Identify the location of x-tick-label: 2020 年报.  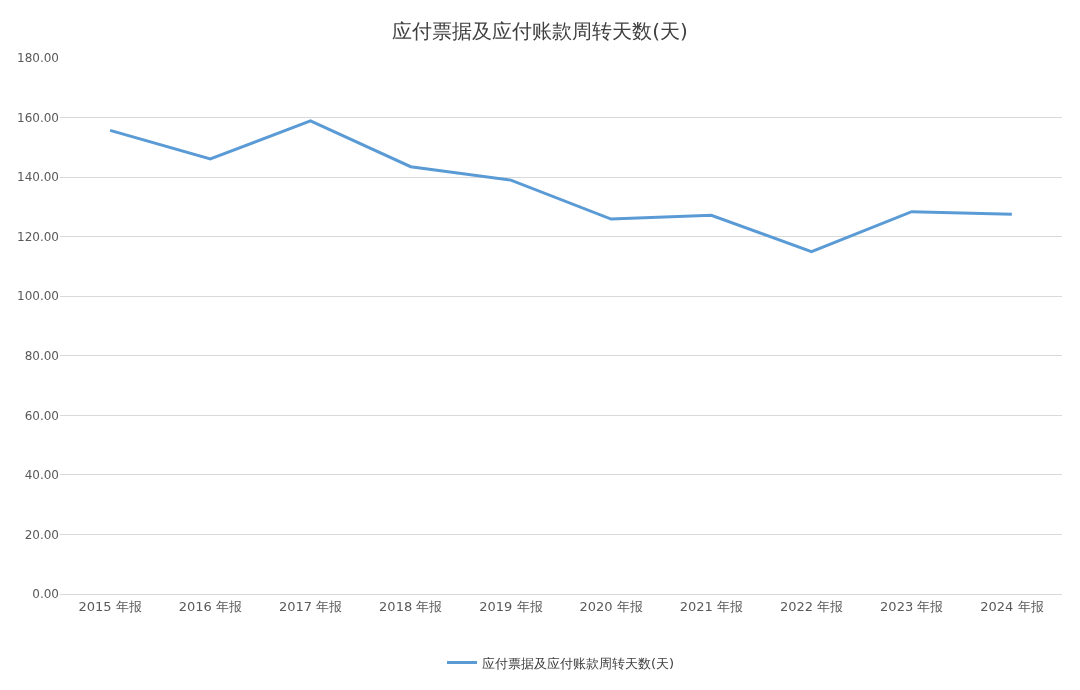
(611, 606).